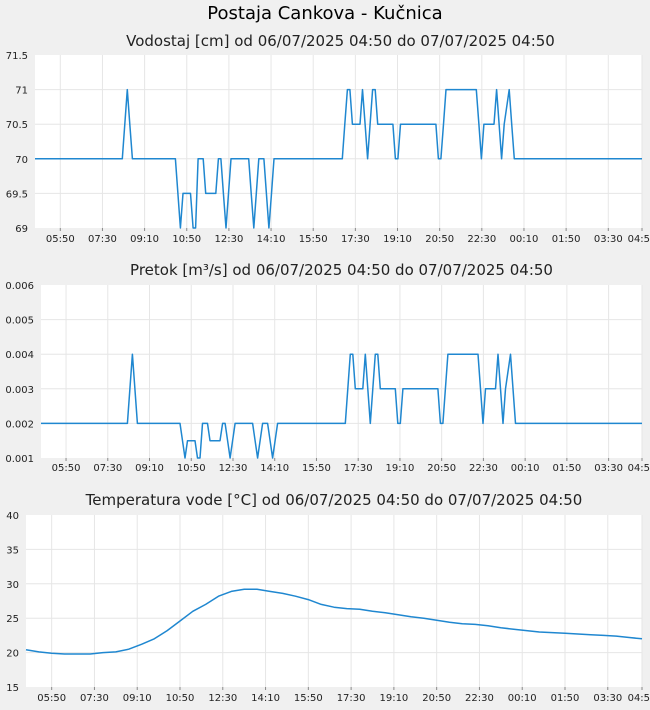  Describe the element at coordinates (21, 229) in the screenshot. I see `y-tick-label: 69` at that location.